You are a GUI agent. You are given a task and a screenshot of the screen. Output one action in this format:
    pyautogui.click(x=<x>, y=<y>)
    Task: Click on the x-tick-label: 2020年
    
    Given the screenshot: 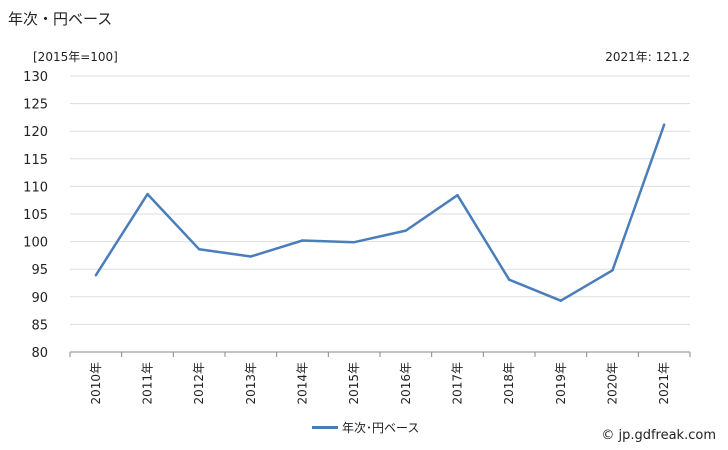 What is the action you would take?
    pyautogui.click(x=613, y=383)
    